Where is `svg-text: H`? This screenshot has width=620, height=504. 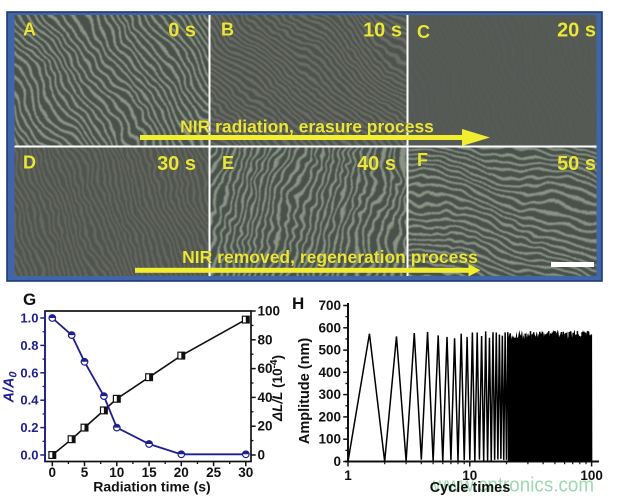
svg-text: H is located at coordinates (298, 303).